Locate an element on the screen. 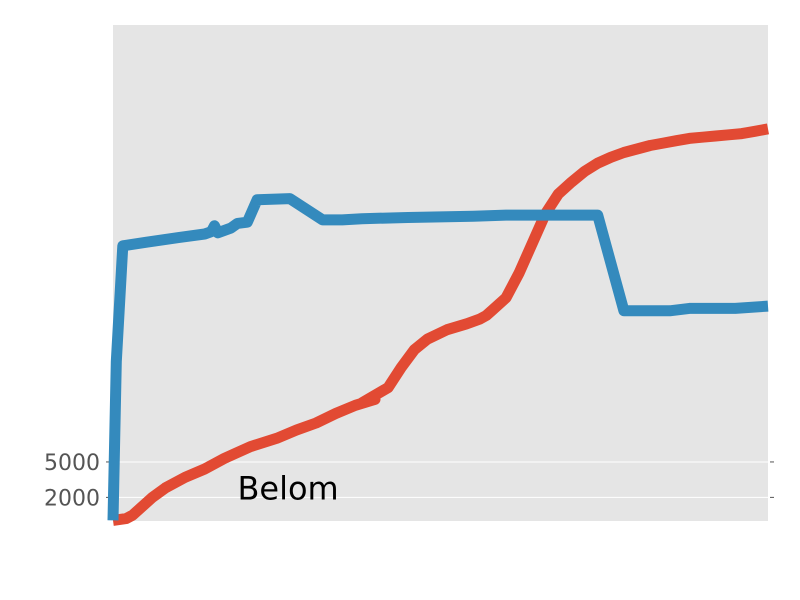 The height and width of the screenshot is (600, 800). annotation-layer: Belom is located at coordinates (287, 489).